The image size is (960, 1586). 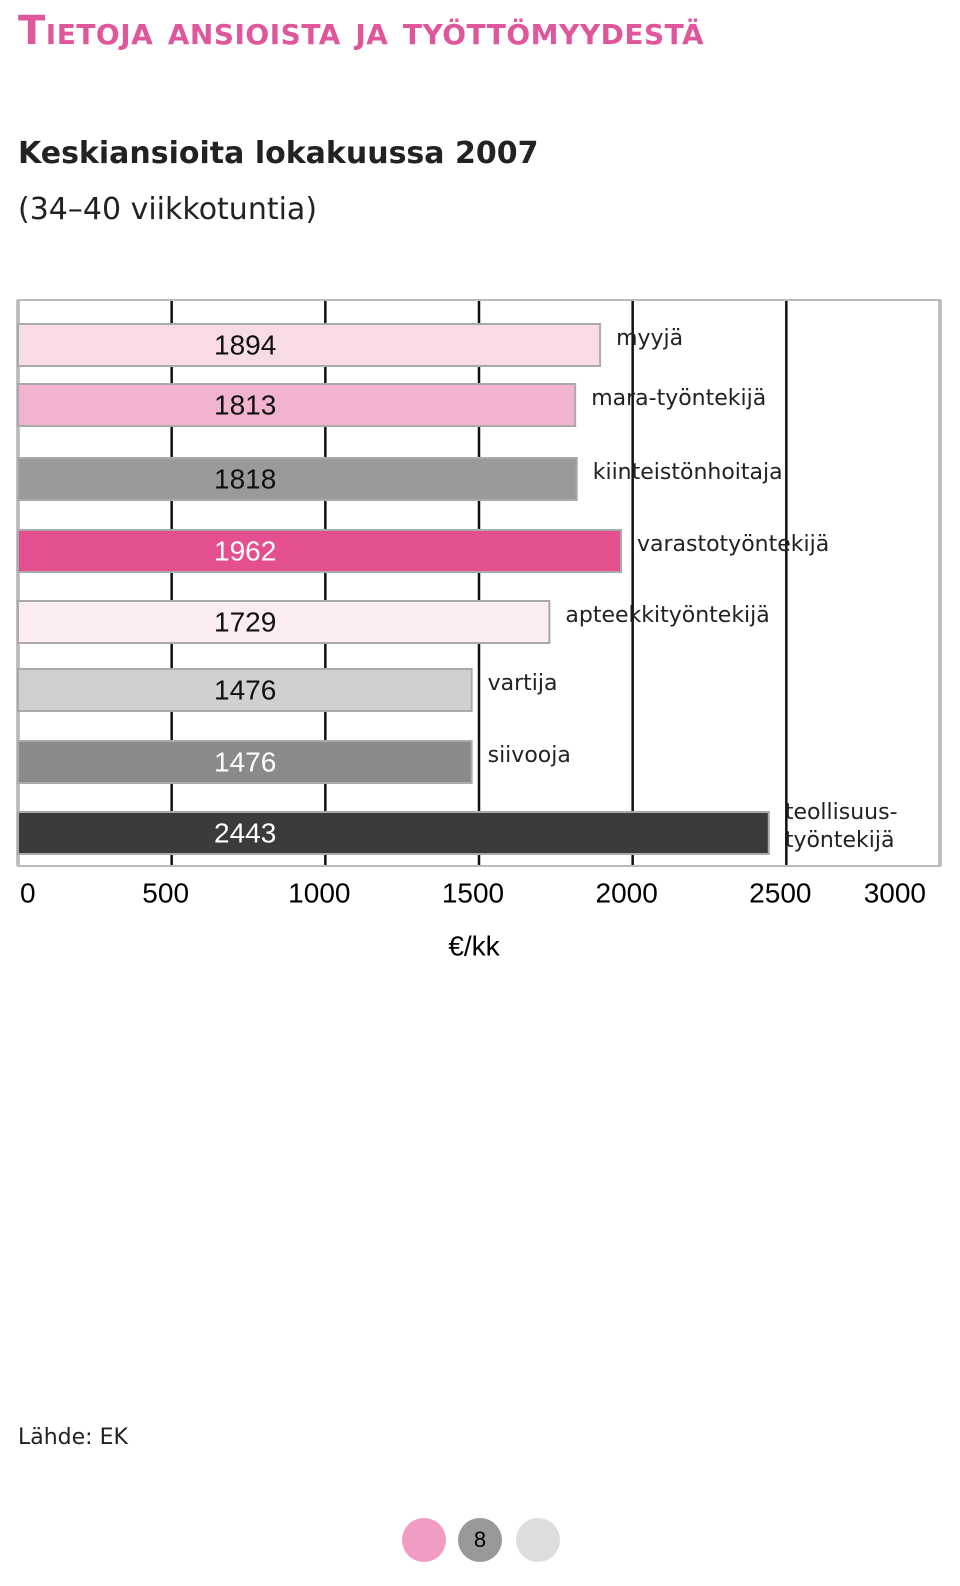 What do you see at coordinates (627, 892) in the screenshot?
I see `x-tick-label: 2000` at bounding box center [627, 892].